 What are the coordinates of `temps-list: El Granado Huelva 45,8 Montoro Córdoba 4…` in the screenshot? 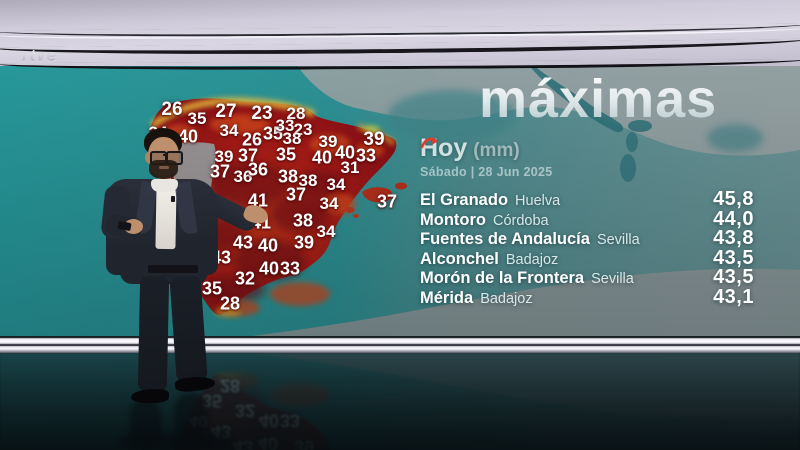 It's located at (587, 248).